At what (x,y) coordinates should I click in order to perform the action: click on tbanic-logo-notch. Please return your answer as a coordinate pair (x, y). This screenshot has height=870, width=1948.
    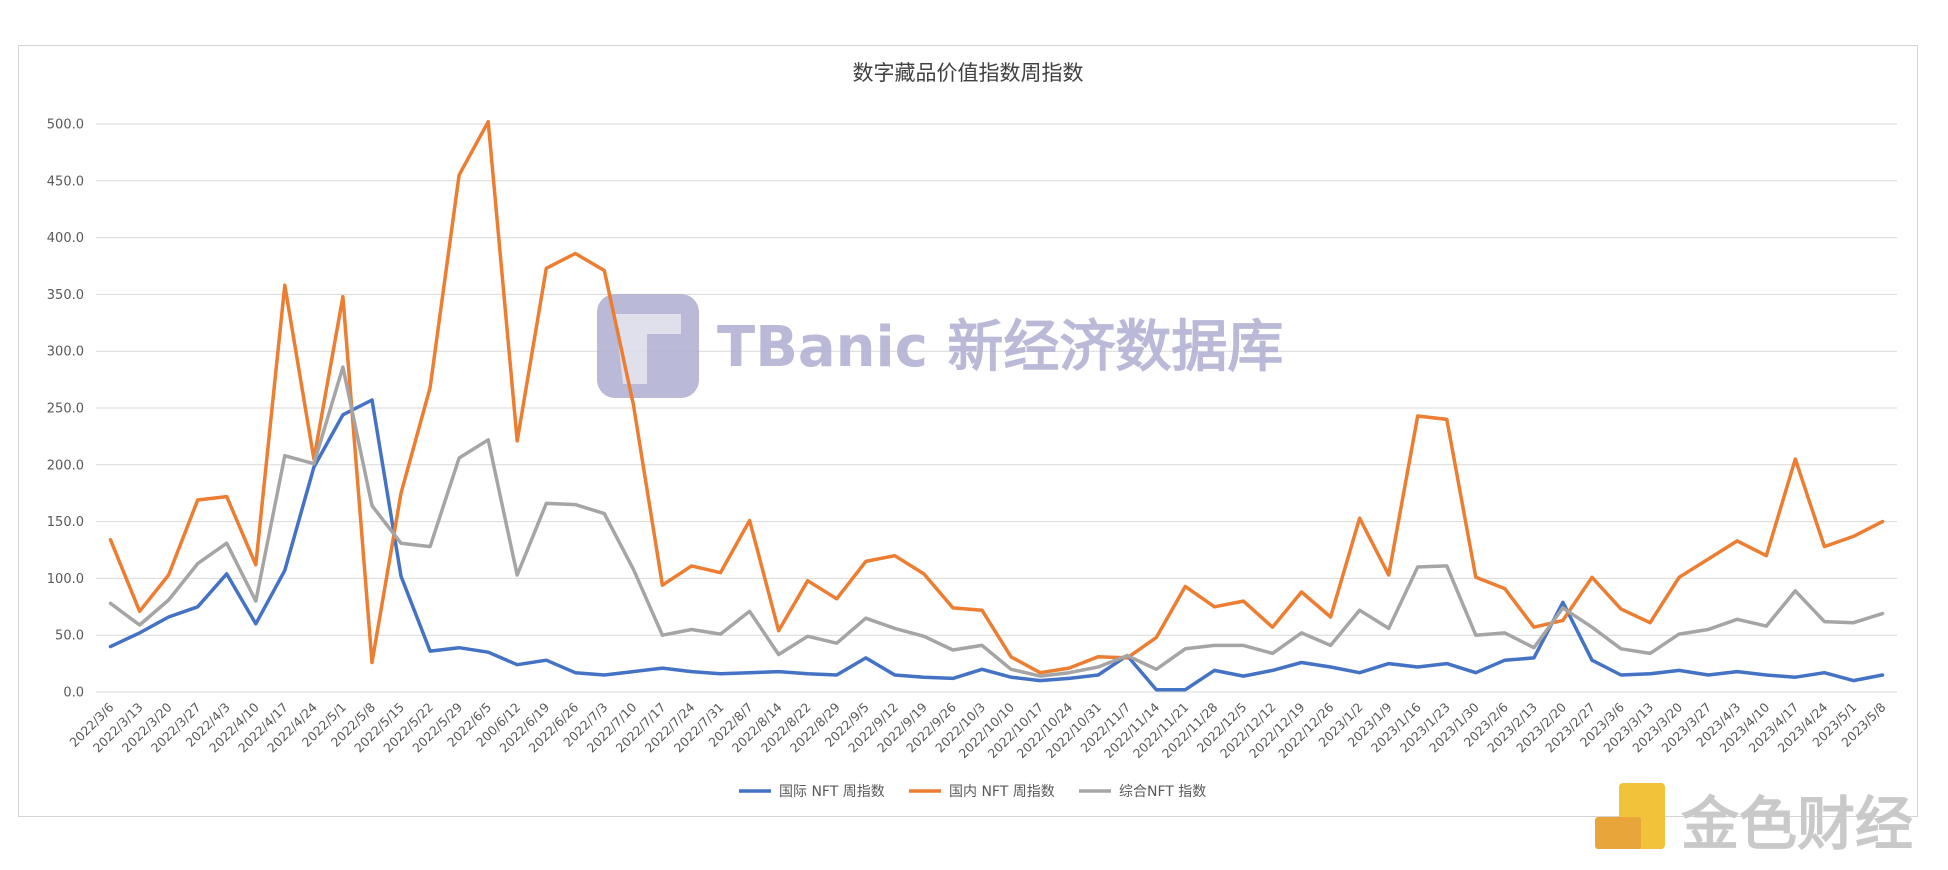
    Looking at the image, I should click on (648, 349).